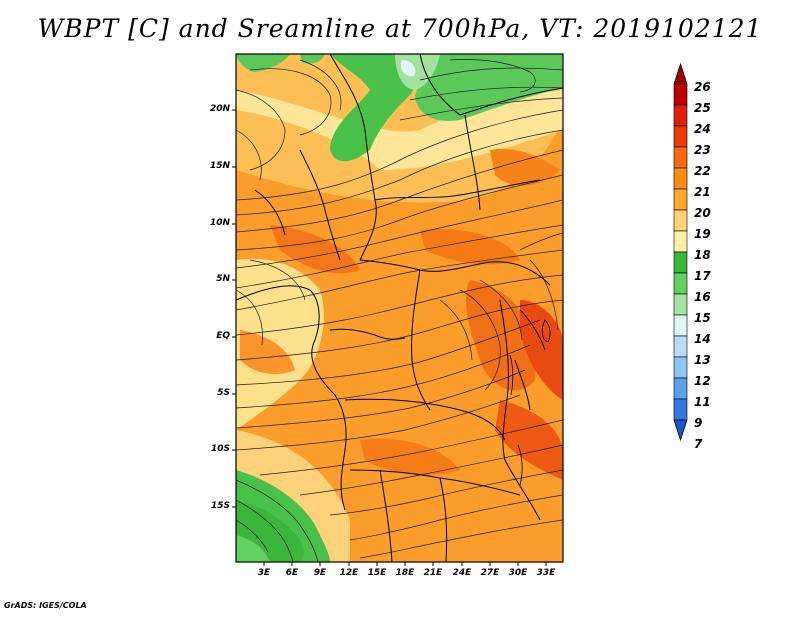 This screenshot has width=800, height=618. What do you see at coordinates (320, 573) in the screenshot?
I see `lon-label: 9E` at bounding box center [320, 573].